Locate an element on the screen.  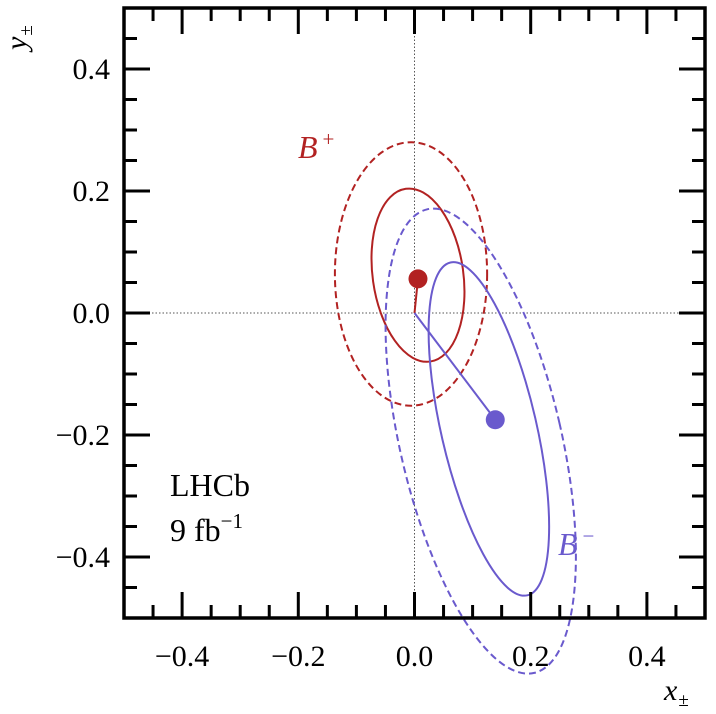
y-tick-label: 0.0 is located at coordinates (92, 313).